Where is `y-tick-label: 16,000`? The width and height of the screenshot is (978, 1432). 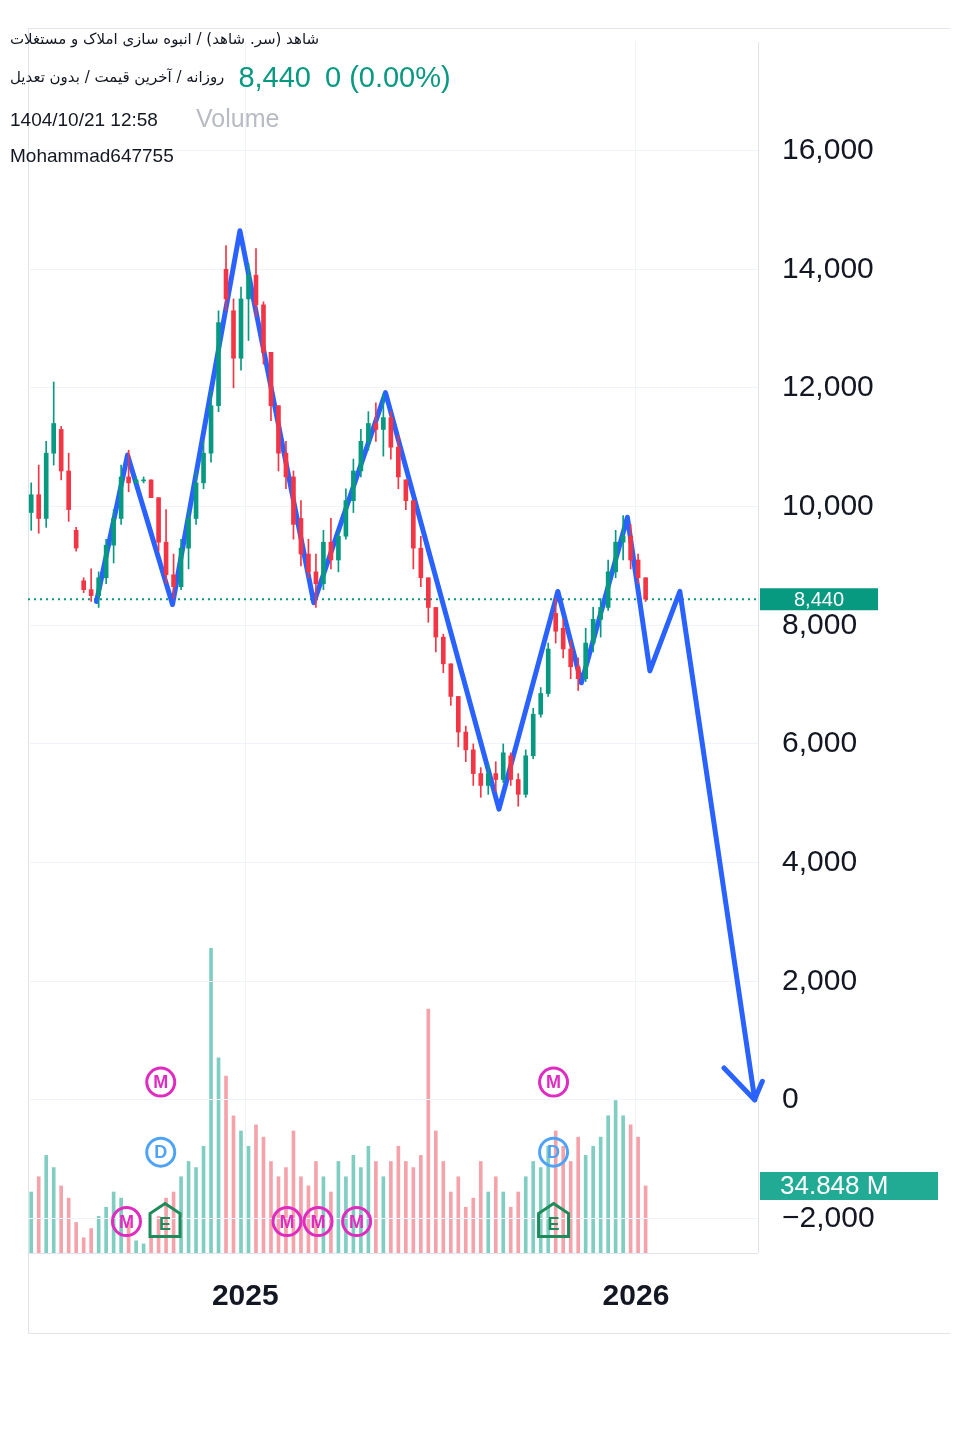
y-tick-label: 16,000 is located at coordinates (828, 148).